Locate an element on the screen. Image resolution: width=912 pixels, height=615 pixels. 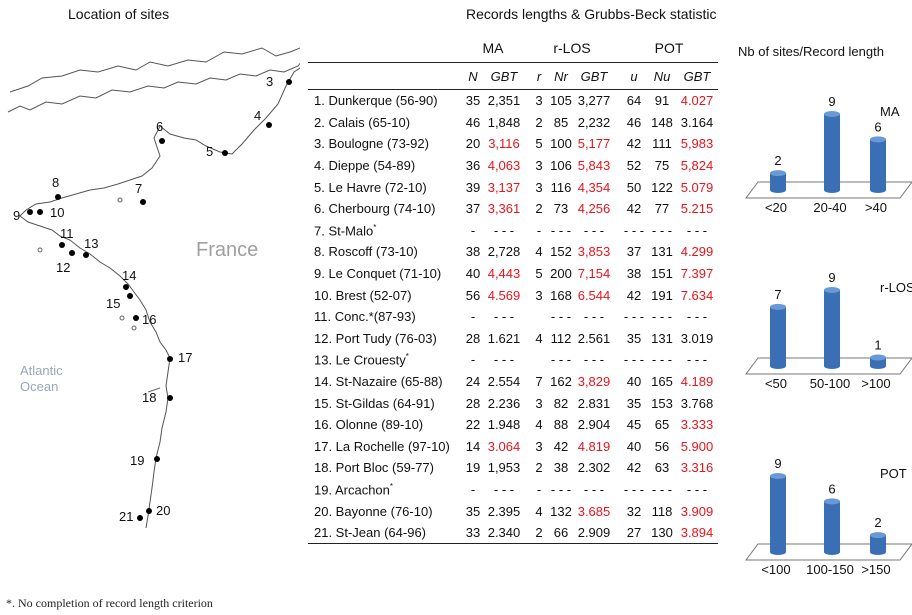
site-name: 8. Roscoff (73-10) is located at coordinates (366, 252).